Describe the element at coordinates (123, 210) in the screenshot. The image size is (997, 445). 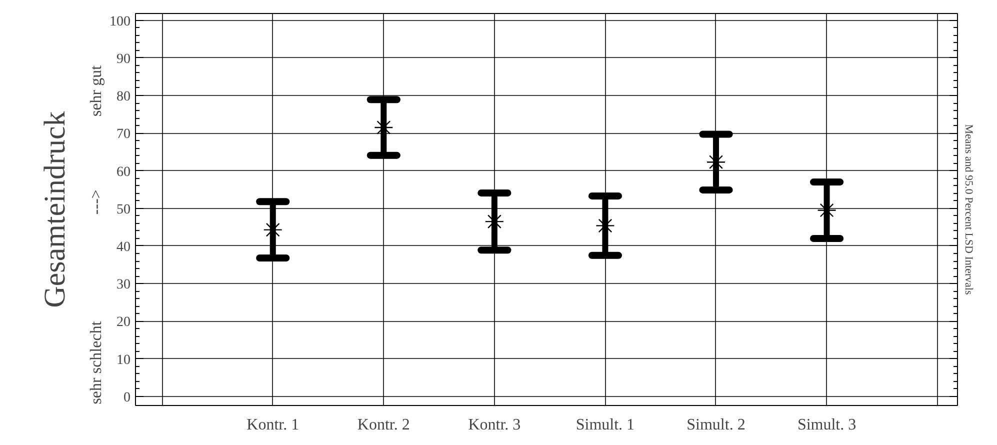
I see `y-tick-label: 50` at that location.